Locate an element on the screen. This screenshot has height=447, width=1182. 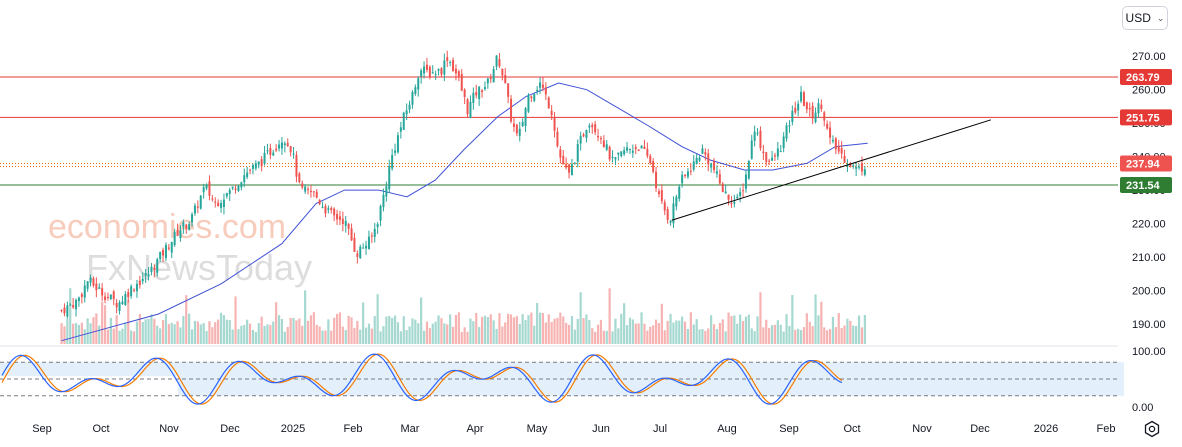
time-tick-label: Aug is located at coordinates (727, 429).